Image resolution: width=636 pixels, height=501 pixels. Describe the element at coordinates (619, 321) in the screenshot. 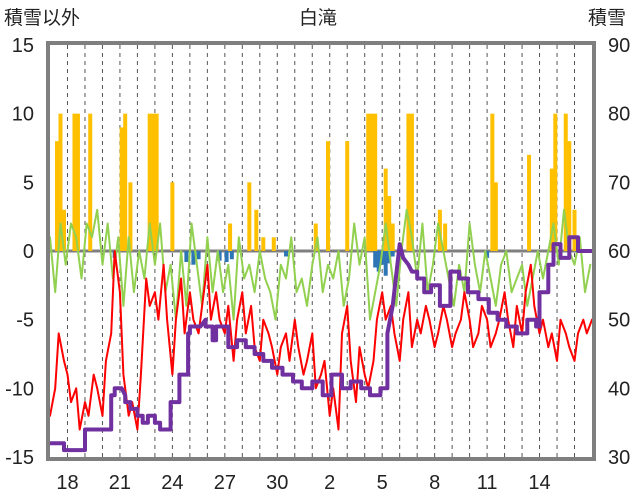

I see `right-y-tick-label: 50` at that location.